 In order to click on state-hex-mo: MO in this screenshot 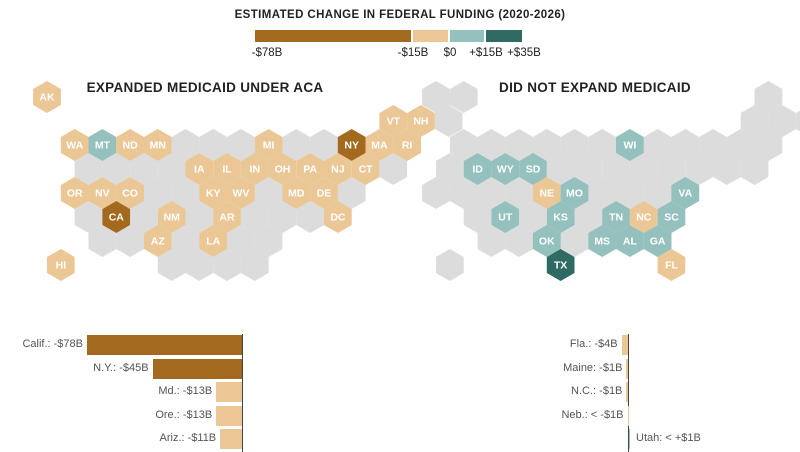, I will do `click(574, 193)`.